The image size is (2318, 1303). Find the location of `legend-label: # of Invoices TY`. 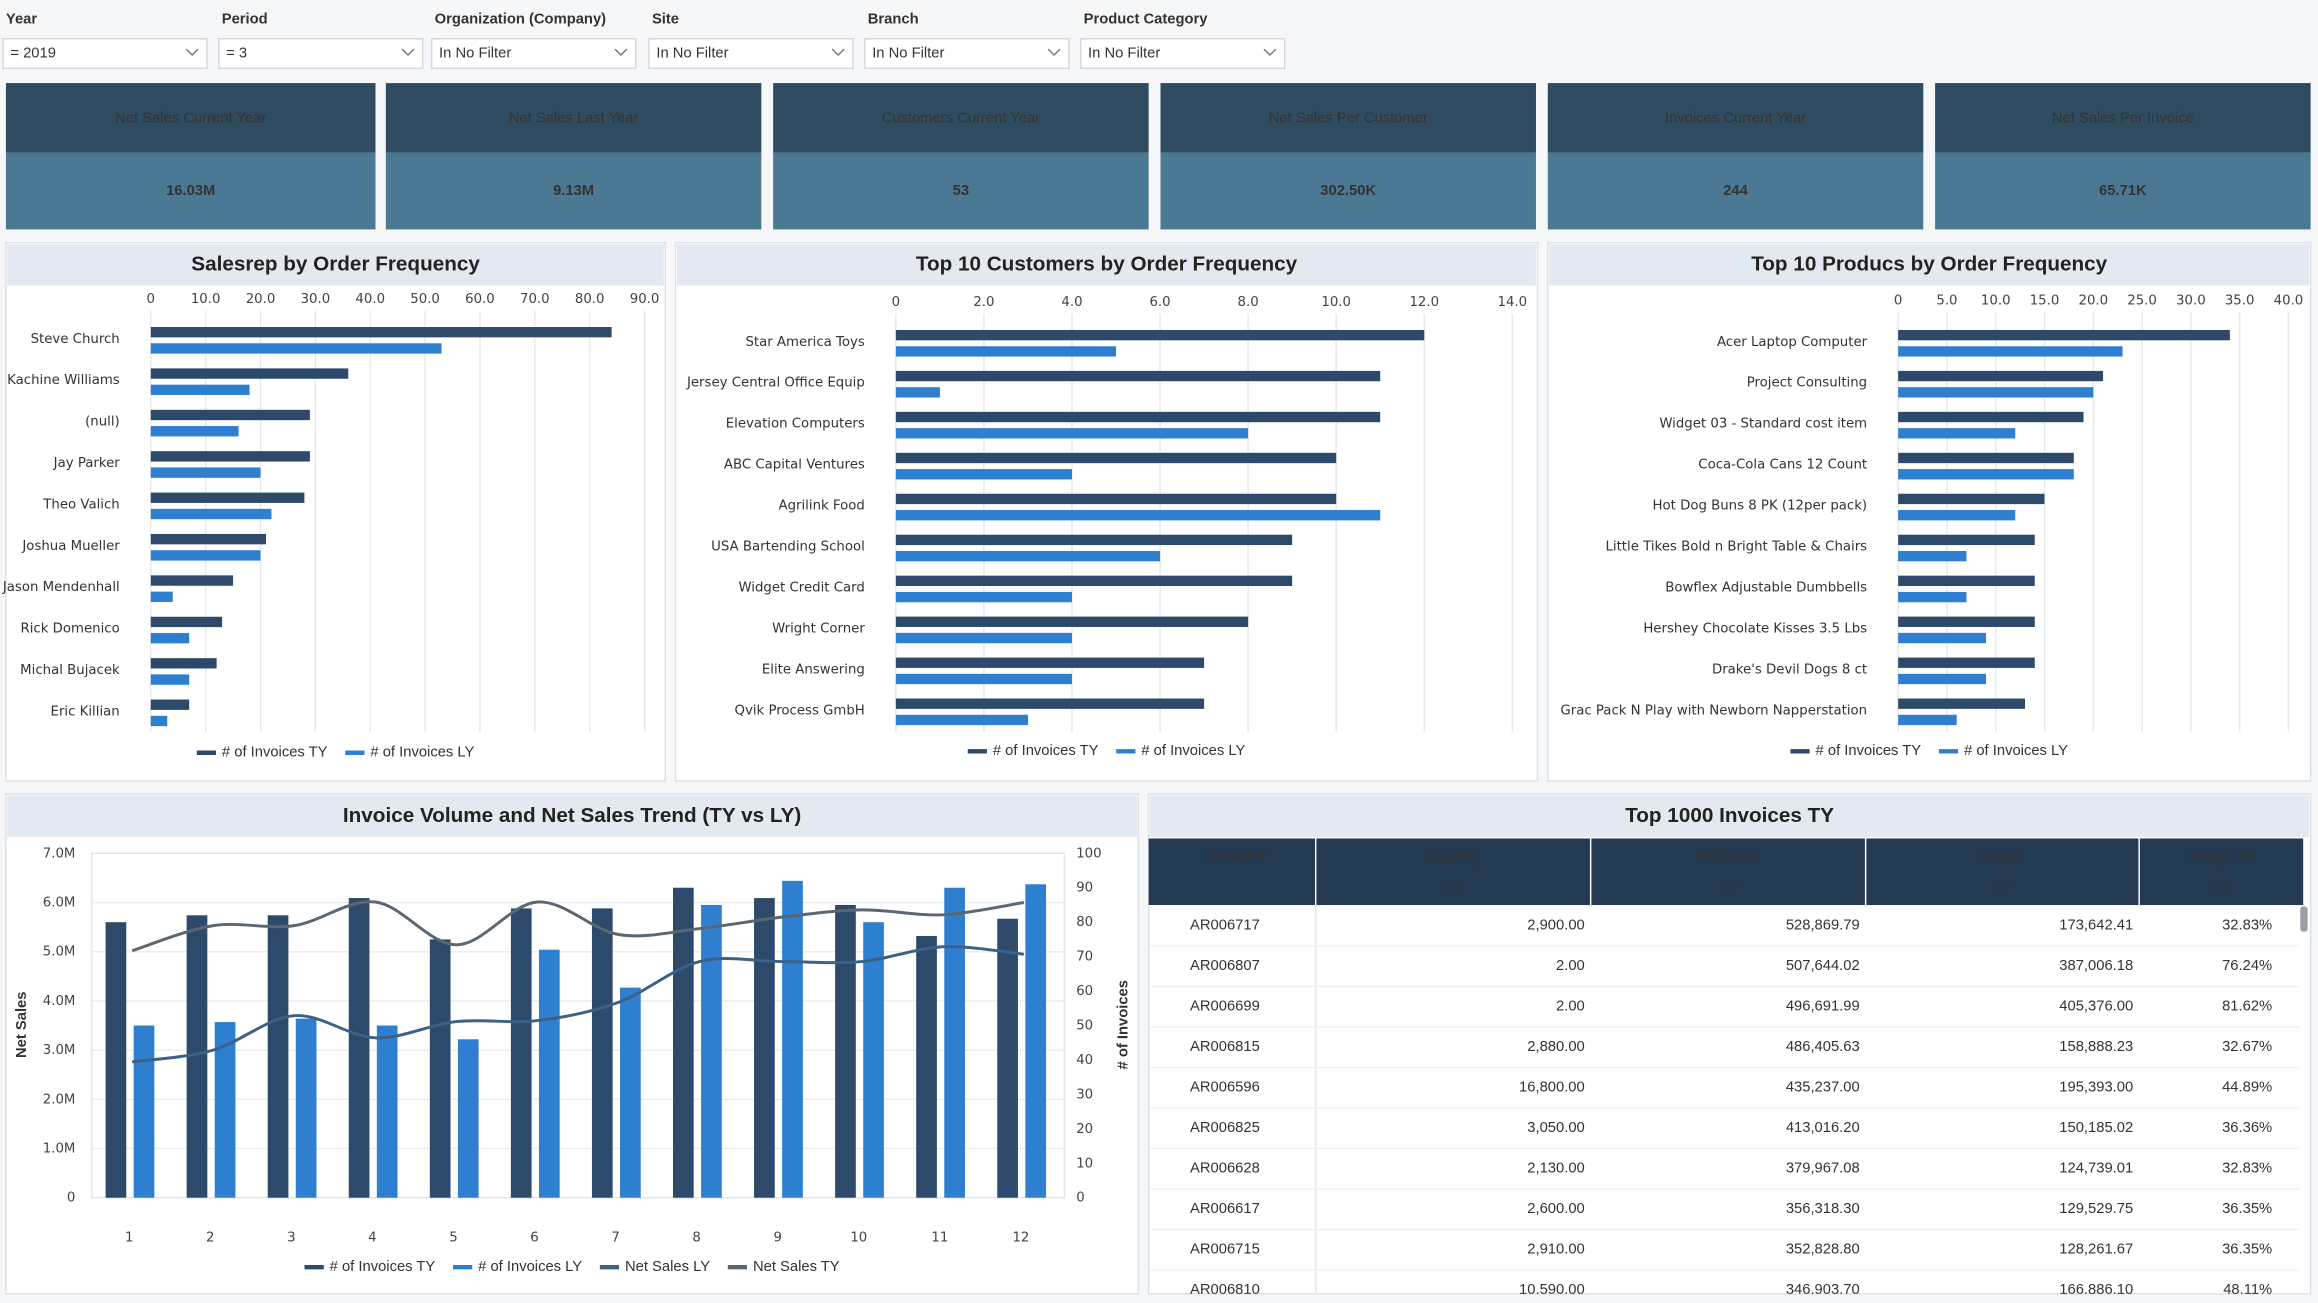

legend-label: # of Invoices TY is located at coordinates (275, 753).